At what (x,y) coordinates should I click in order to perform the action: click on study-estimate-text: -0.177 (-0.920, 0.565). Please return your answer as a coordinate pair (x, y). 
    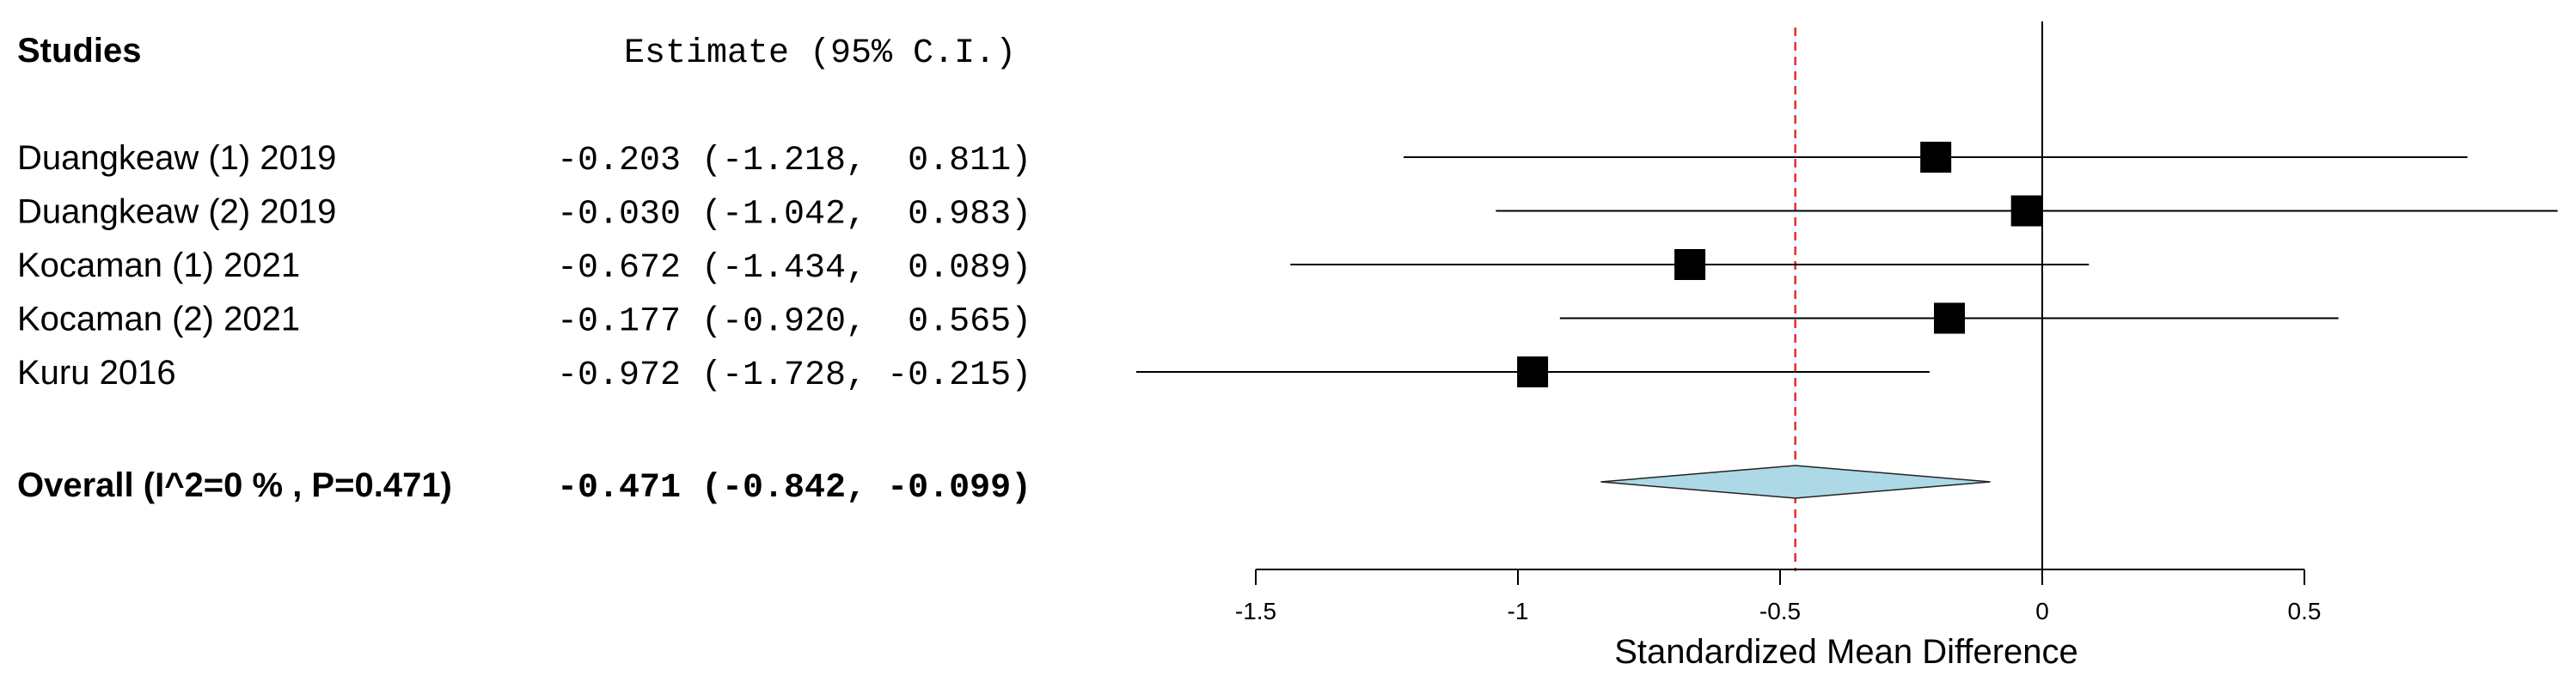
    Looking at the image, I should click on (794, 322).